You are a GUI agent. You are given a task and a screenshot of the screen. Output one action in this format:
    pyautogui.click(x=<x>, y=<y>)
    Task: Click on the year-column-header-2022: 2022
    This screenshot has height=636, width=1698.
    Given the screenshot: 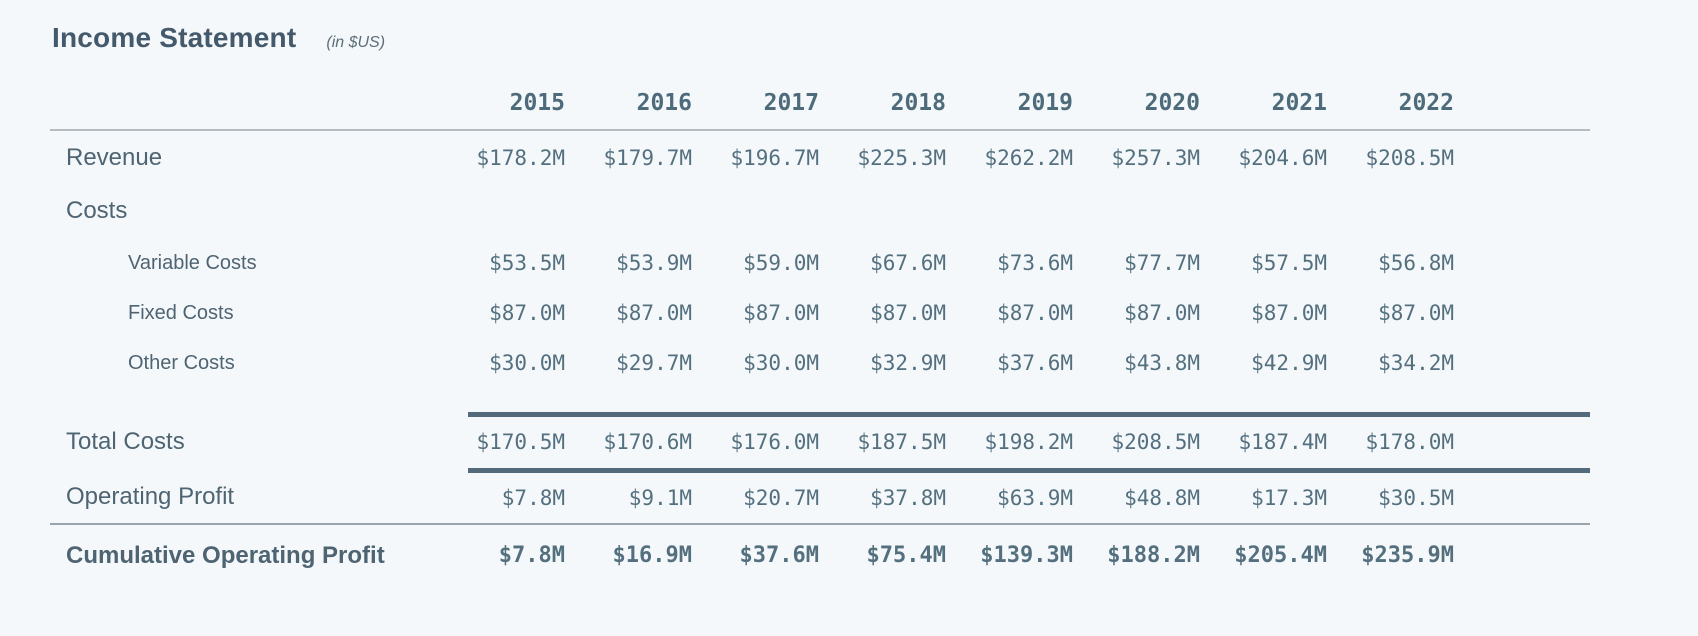 What is the action you would take?
    pyautogui.click(x=1420, y=101)
    